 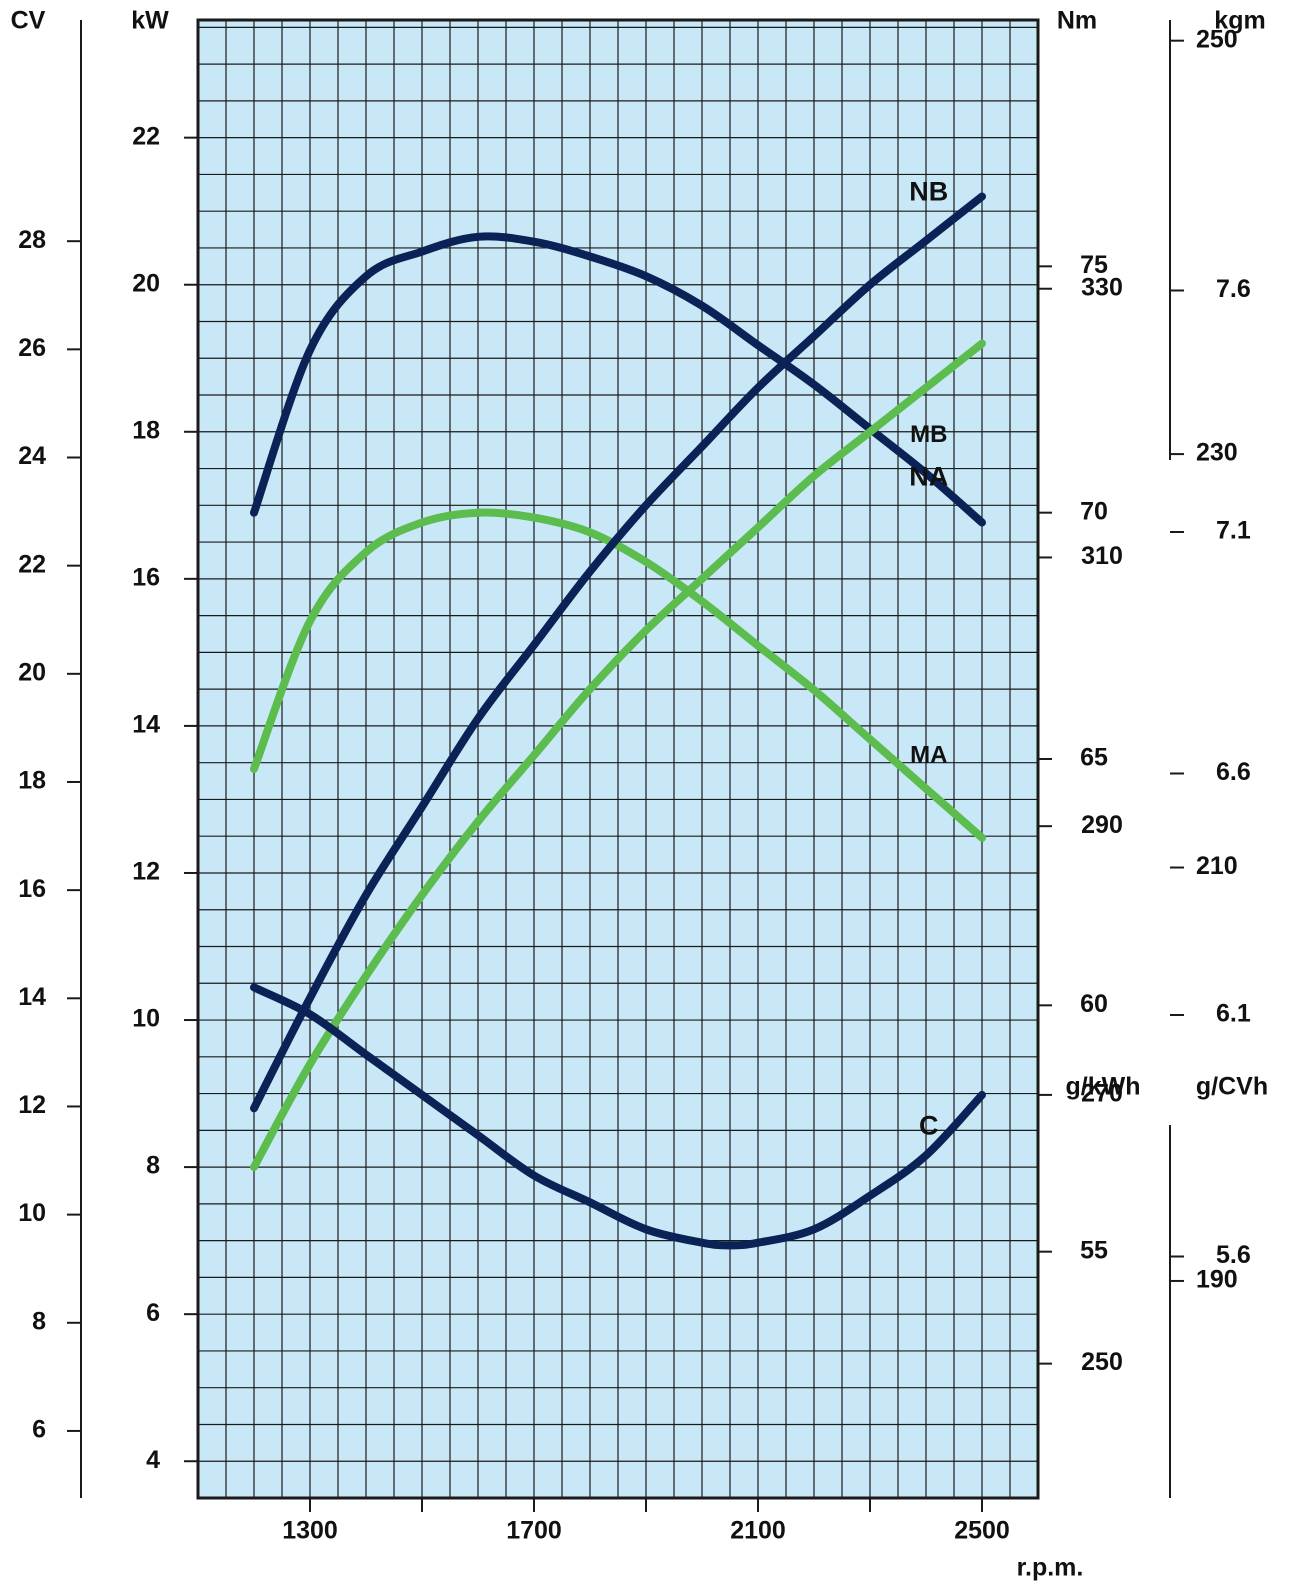 I want to click on gcvh-tick-label: 210, so click(x=1217, y=866).